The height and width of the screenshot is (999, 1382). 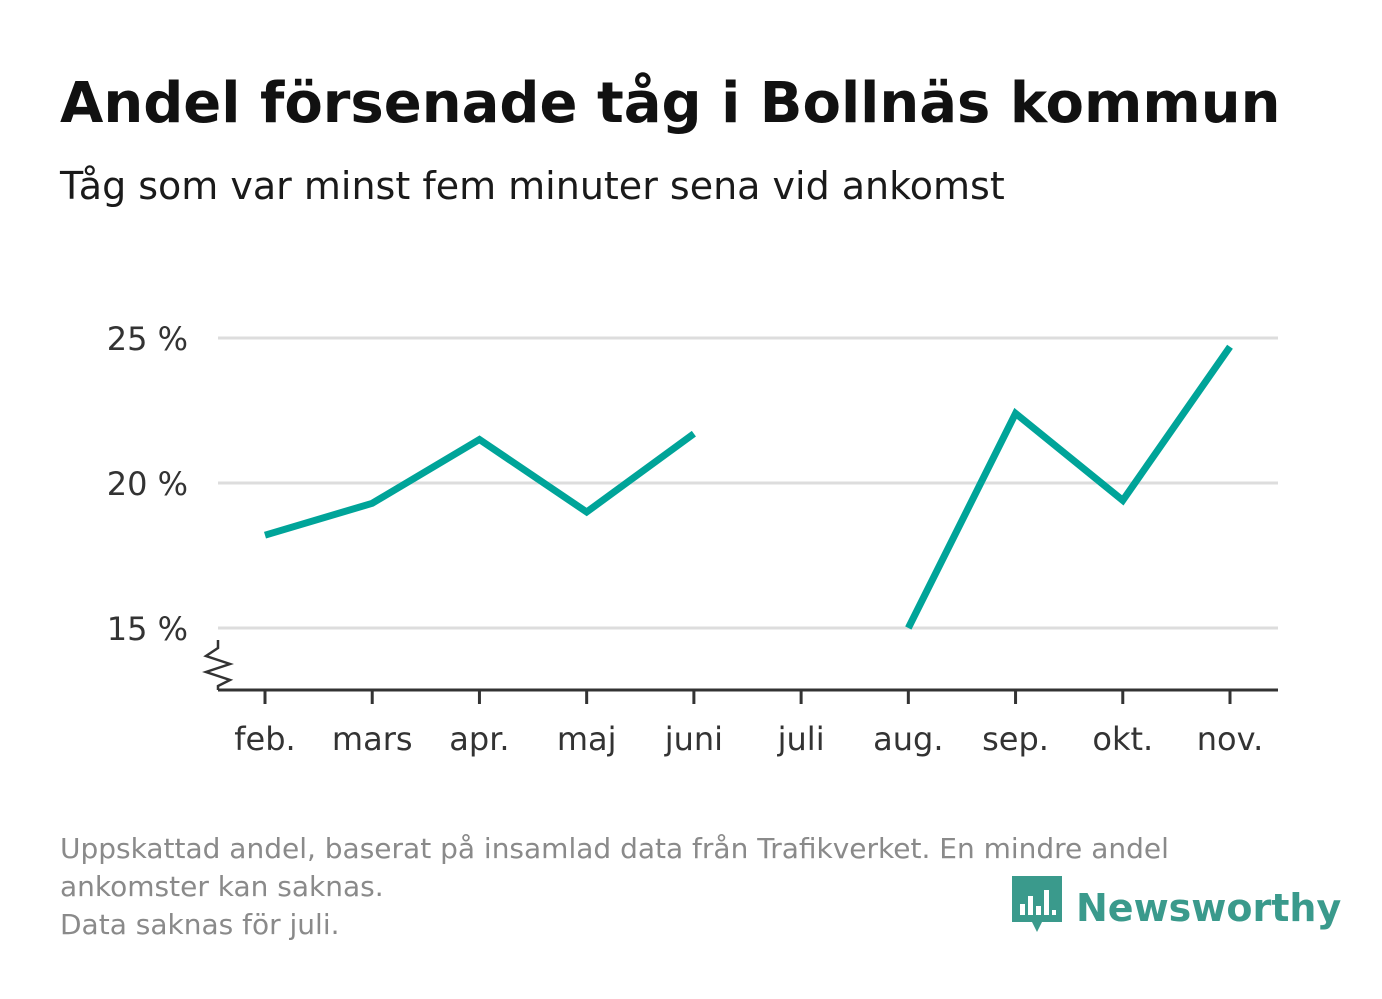 What do you see at coordinates (740, 672) in the screenshot?
I see `x-axis` at bounding box center [740, 672].